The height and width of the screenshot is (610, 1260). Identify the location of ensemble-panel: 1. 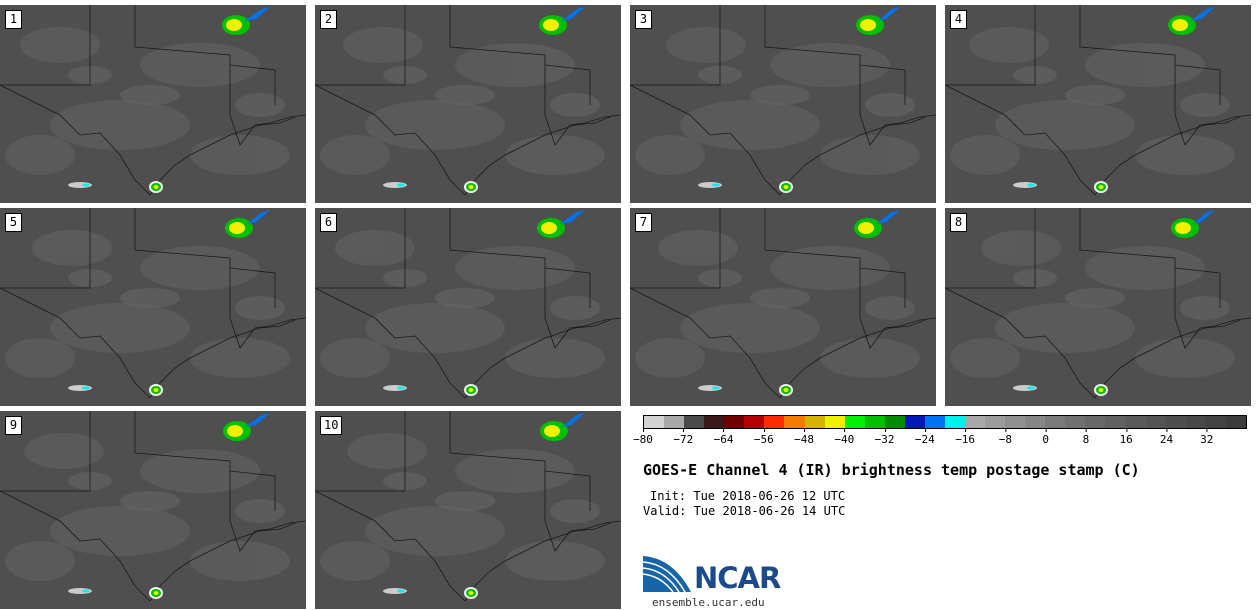
(153, 104).